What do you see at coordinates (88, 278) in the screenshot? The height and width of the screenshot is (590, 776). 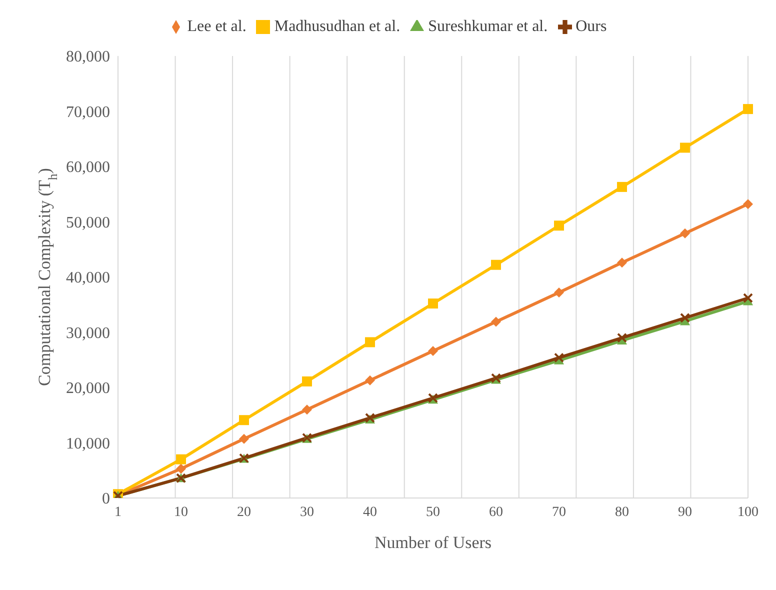 I see `y-tick-label: 40,000` at bounding box center [88, 278].